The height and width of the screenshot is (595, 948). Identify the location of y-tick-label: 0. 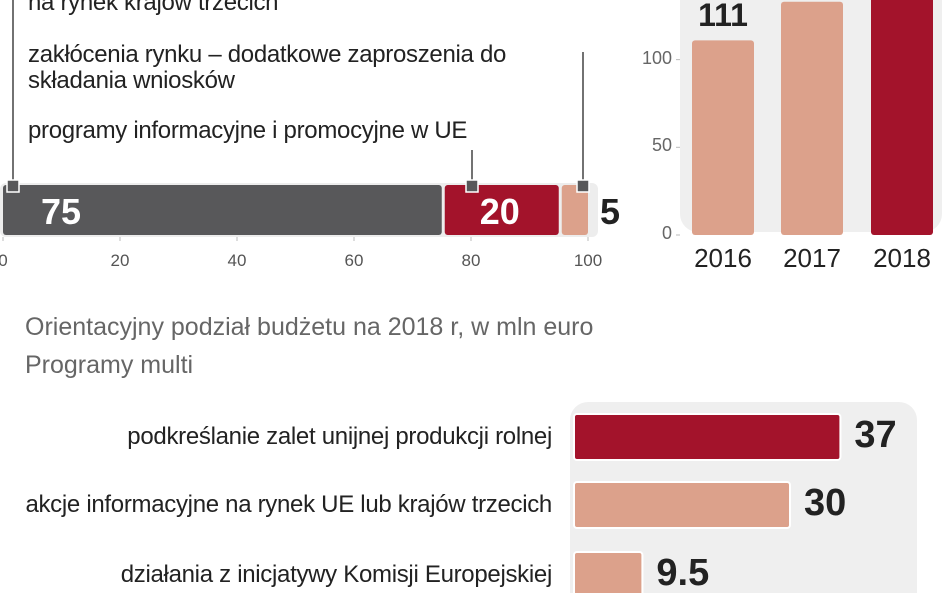
(666, 233).